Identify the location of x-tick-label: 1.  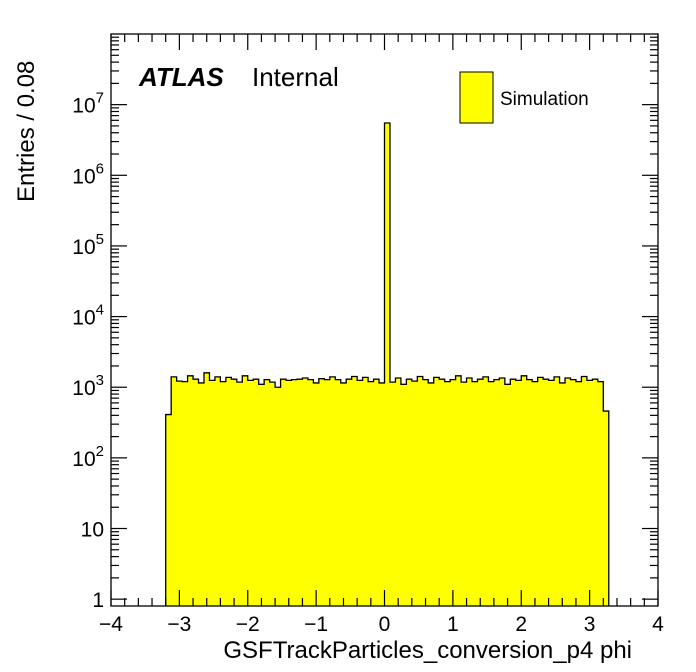
(453, 624).